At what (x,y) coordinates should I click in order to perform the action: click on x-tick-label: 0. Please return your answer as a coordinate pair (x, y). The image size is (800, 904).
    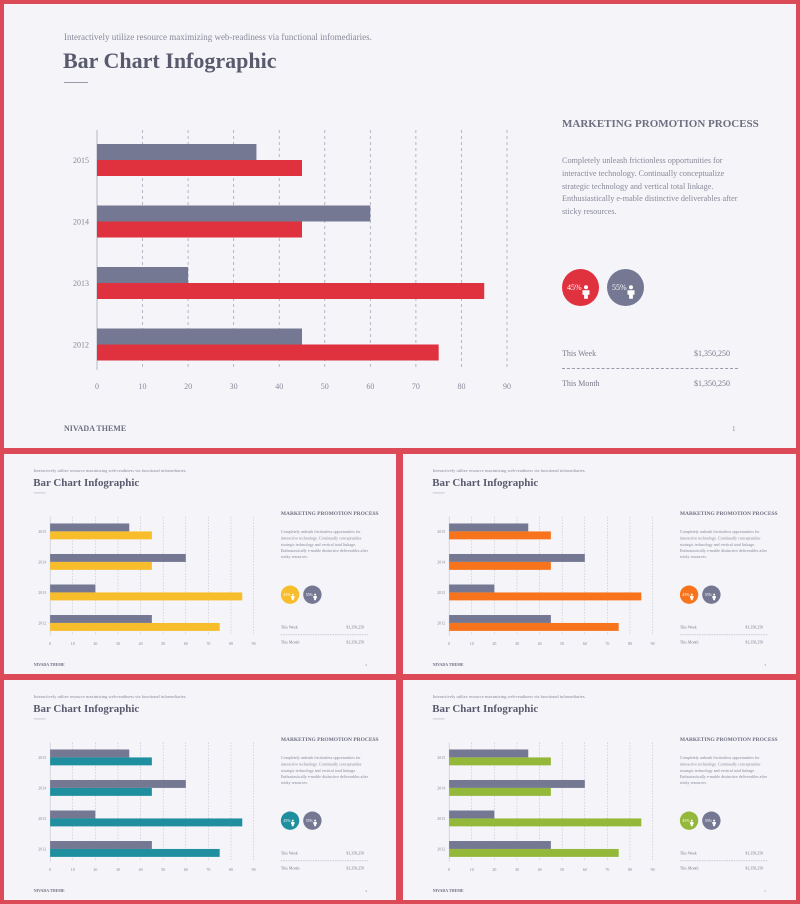
    Looking at the image, I should click on (97, 386).